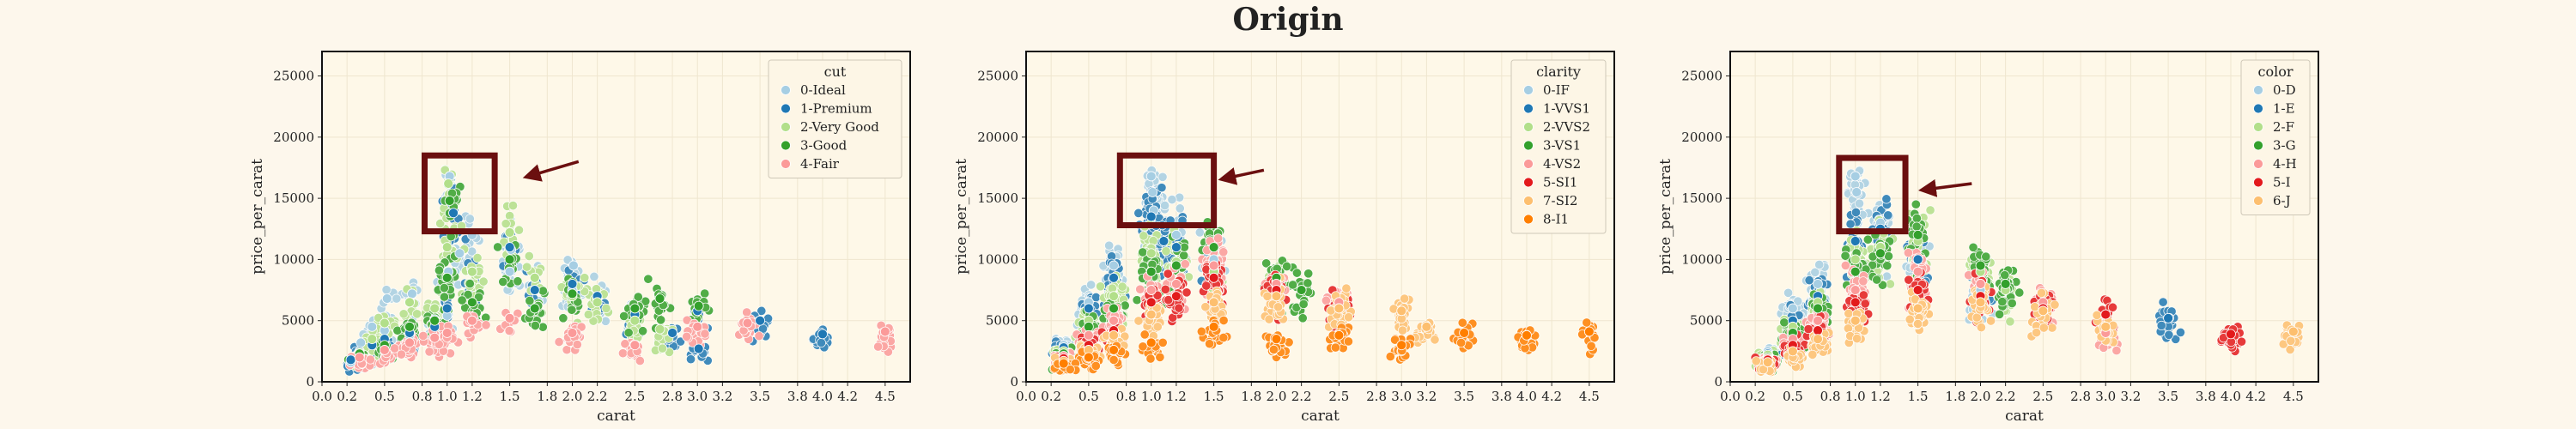 The width and height of the screenshot is (2576, 429). I want to click on scatter-point-4-VS2, so click(1326, 300).